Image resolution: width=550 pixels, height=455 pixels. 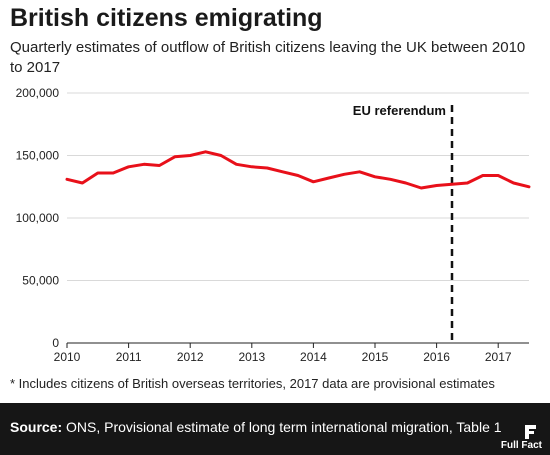 What do you see at coordinates (498, 357) in the screenshot?
I see `x-tick-label: 2017` at bounding box center [498, 357].